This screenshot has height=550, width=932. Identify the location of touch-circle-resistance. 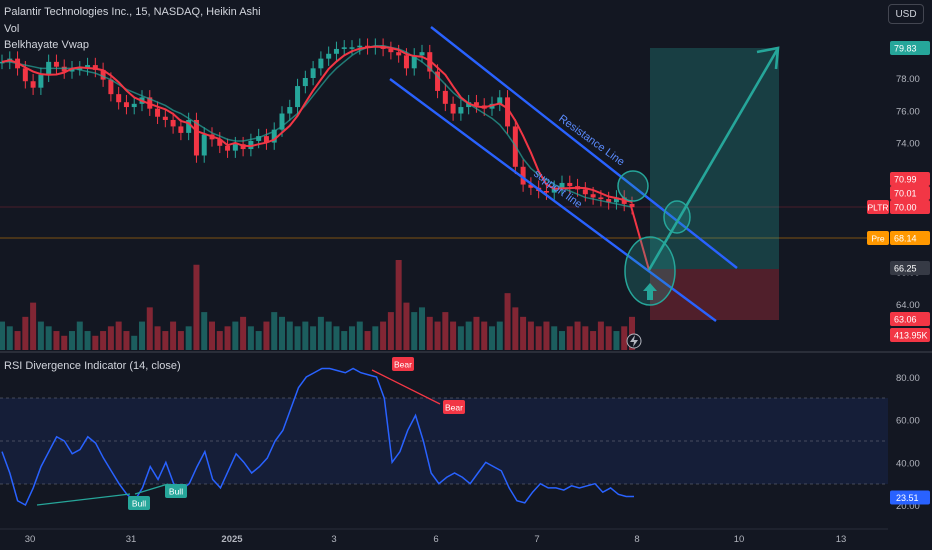
(633, 186).